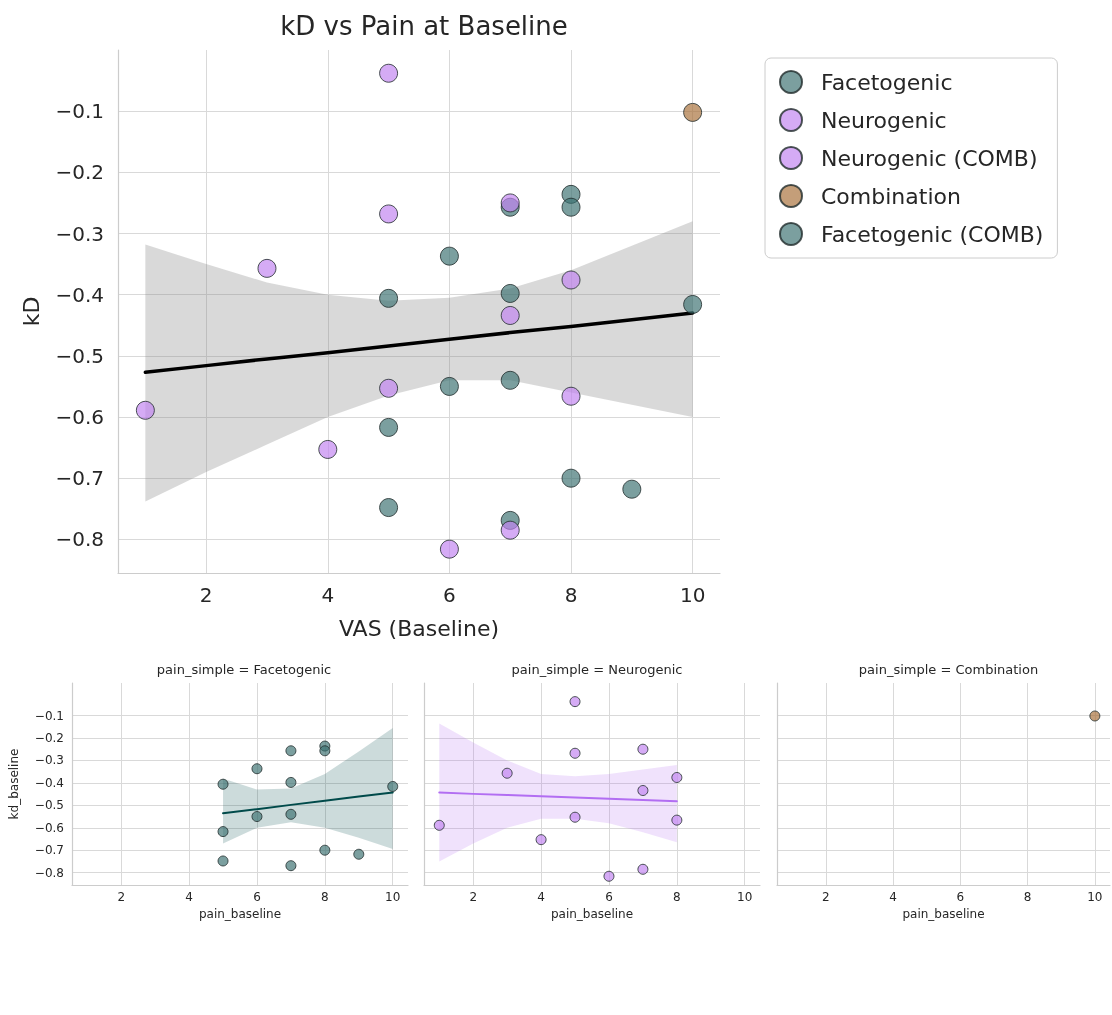 Image resolution: width=1112 pixels, height=1015 pixels. What do you see at coordinates (14, 784) in the screenshot?
I see `y-axis-title: kd_baseline` at bounding box center [14, 784].